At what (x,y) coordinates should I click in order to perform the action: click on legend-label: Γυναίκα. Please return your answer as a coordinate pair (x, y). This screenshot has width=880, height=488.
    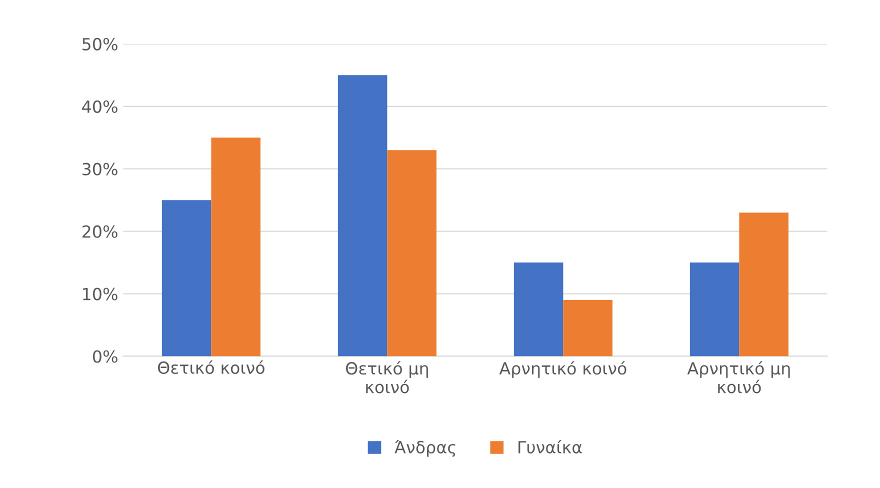
    Looking at the image, I should click on (550, 447).